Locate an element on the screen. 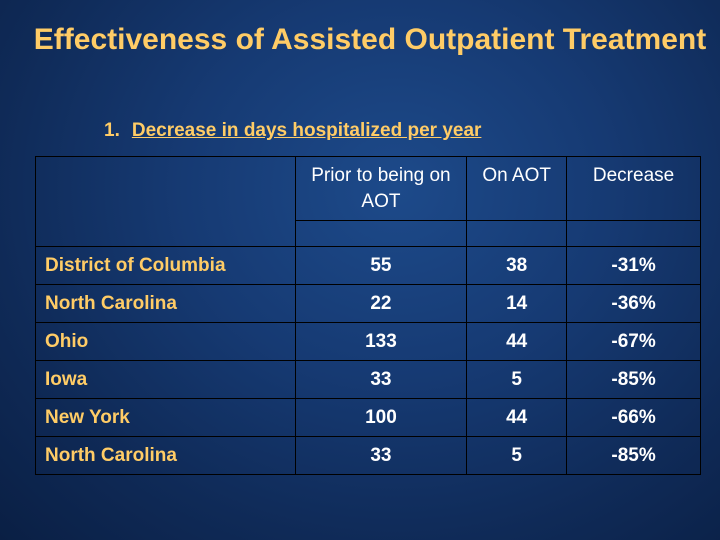  prior-value: 55 is located at coordinates (381, 265).